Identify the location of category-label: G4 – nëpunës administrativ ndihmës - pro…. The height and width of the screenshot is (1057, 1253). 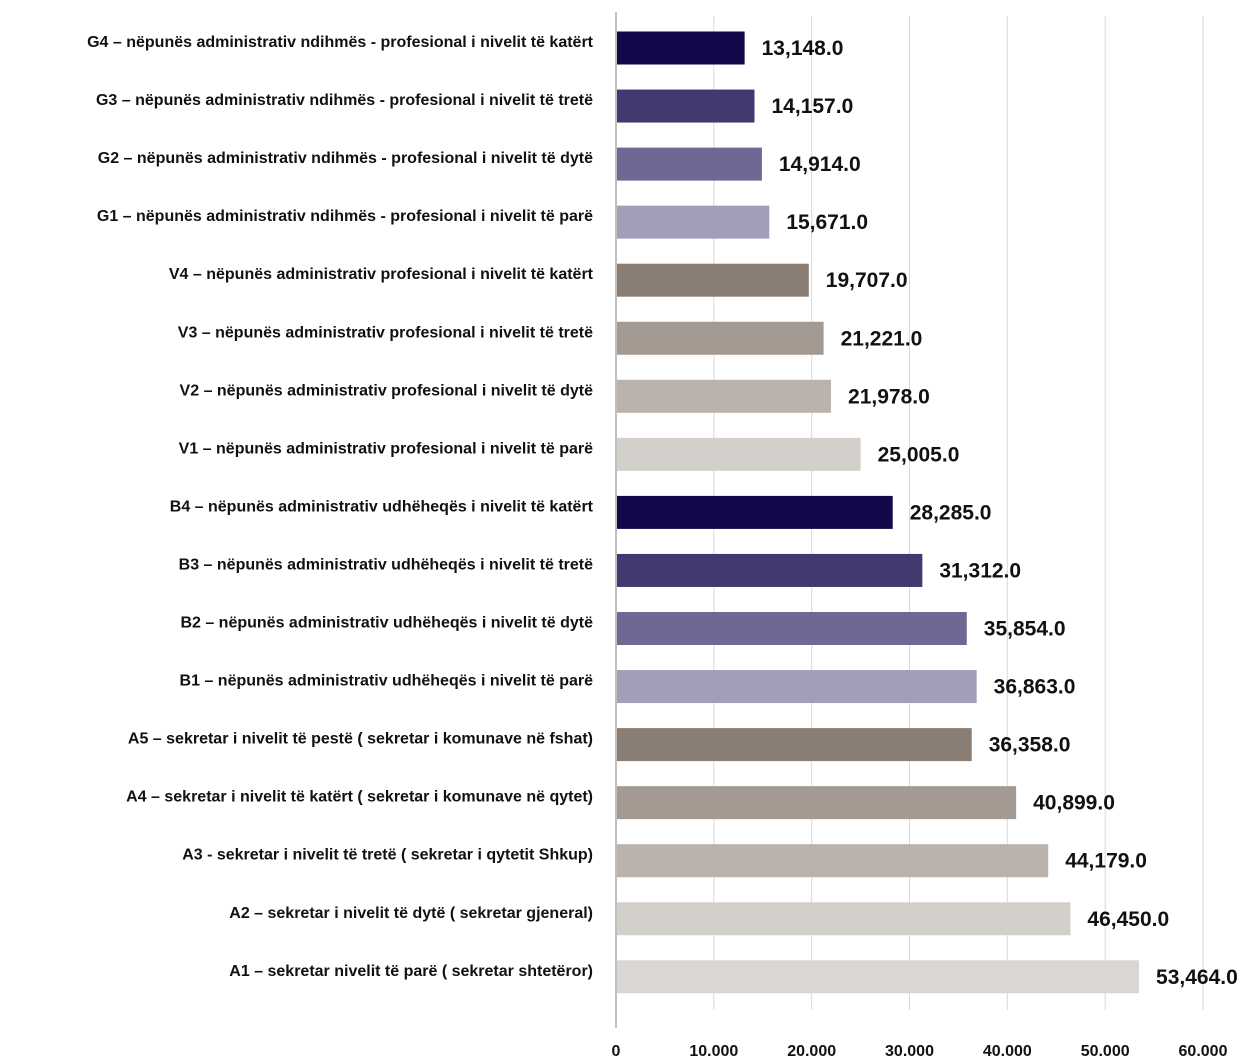
(340, 42).